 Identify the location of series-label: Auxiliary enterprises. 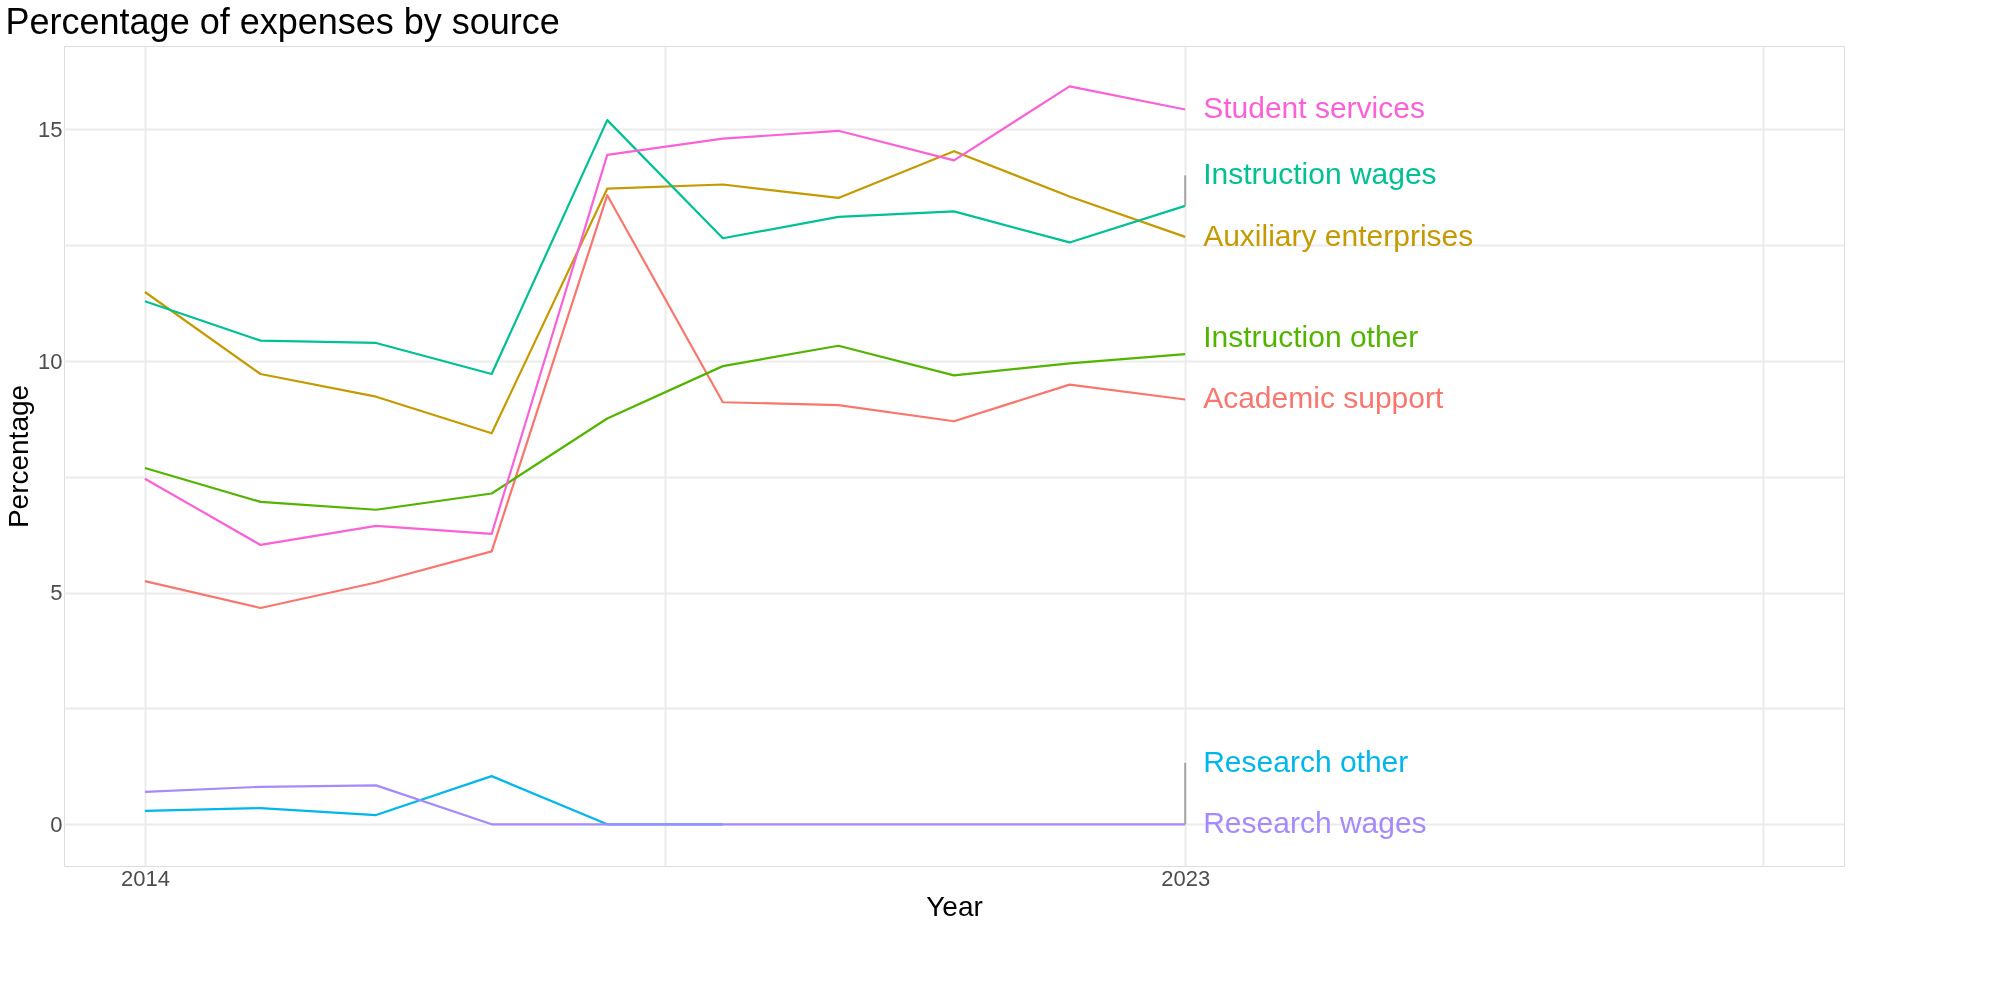
(1338, 235).